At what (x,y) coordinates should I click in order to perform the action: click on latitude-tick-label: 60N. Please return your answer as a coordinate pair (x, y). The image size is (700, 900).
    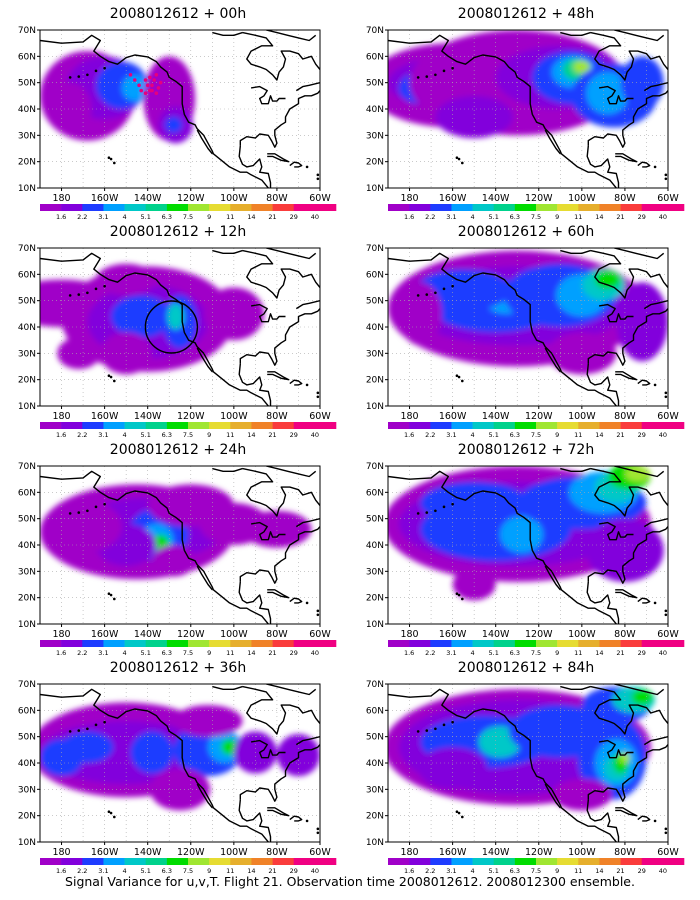
    Looking at the image, I should click on (27, 711).